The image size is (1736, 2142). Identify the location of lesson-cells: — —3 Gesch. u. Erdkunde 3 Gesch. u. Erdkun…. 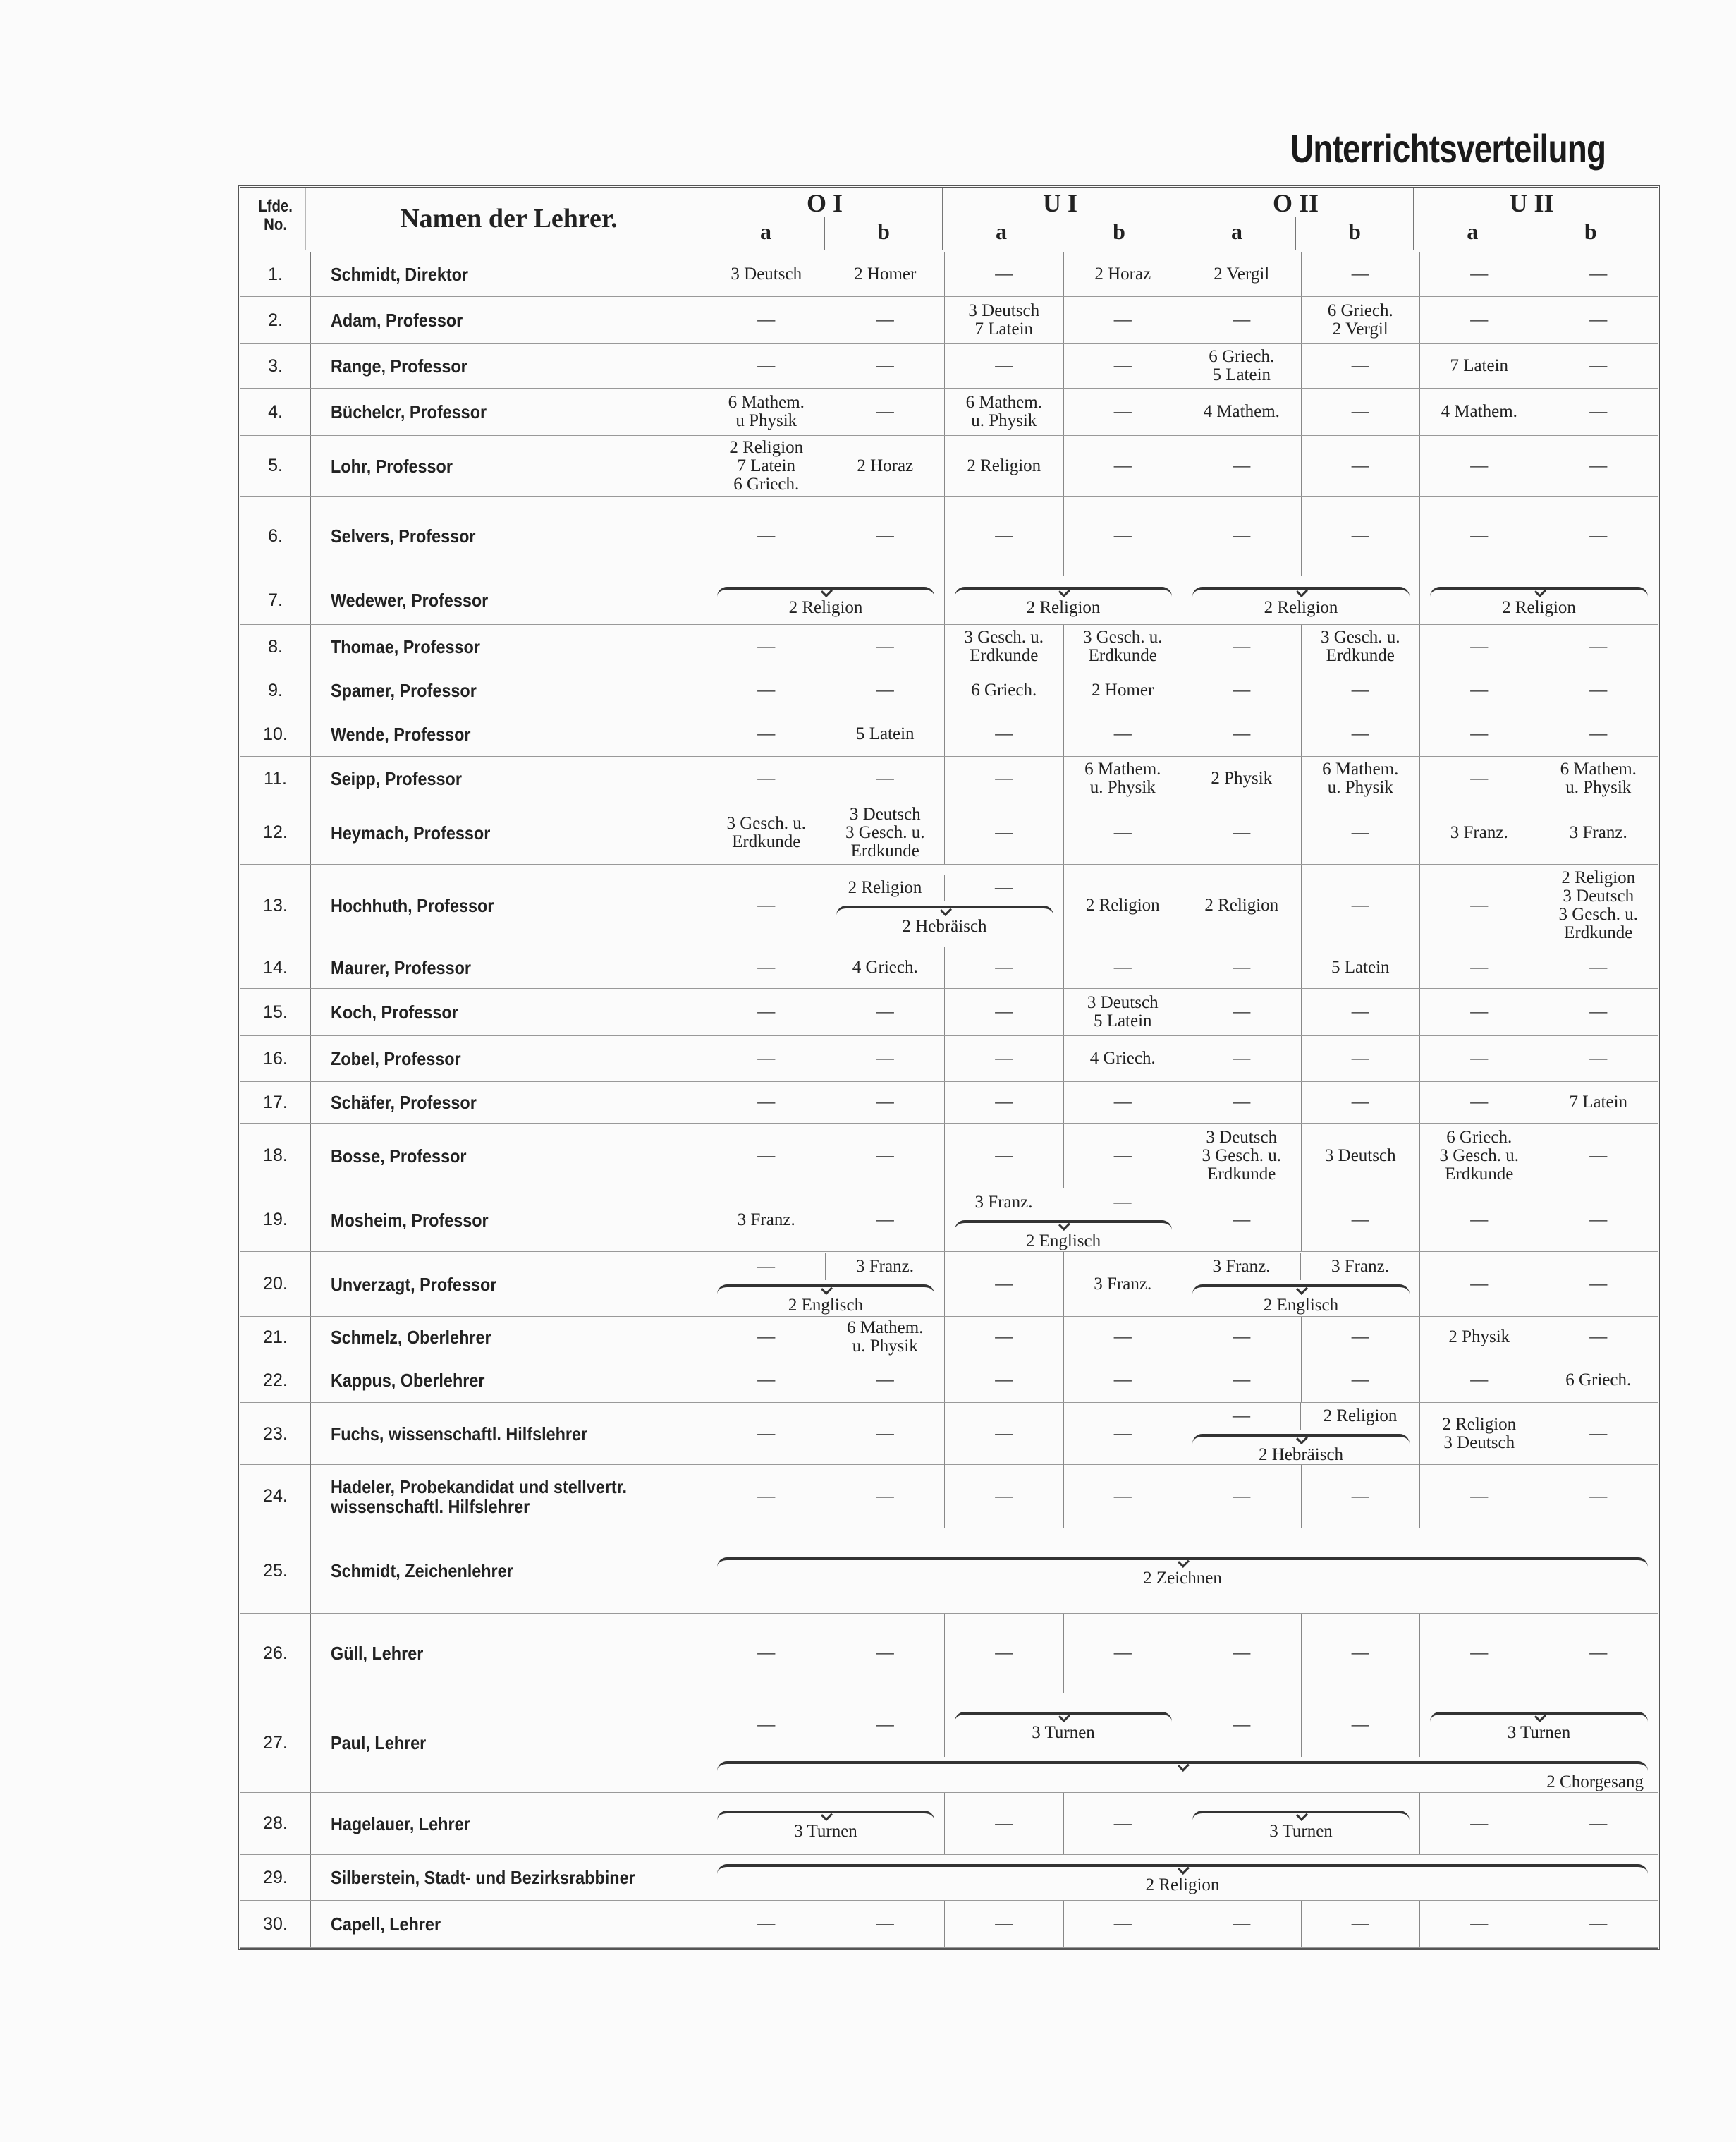
(1183, 647).